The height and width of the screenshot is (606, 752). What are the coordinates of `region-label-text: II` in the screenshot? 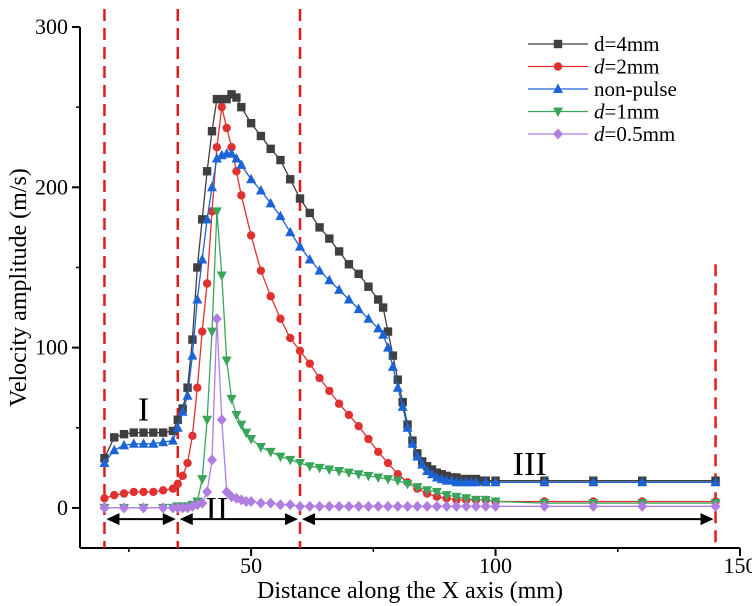 It's located at (217, 509).